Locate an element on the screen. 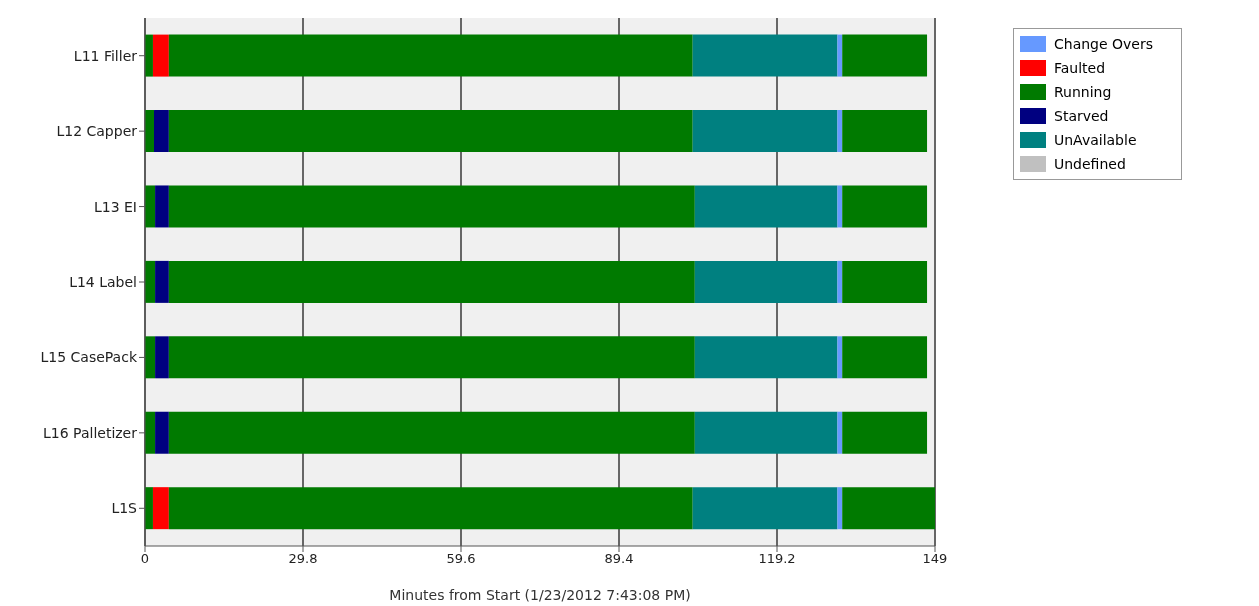 This screenshot has width=1259, height=606. y-tick-label: L15 CasePack is located at coordinates (89, 357).